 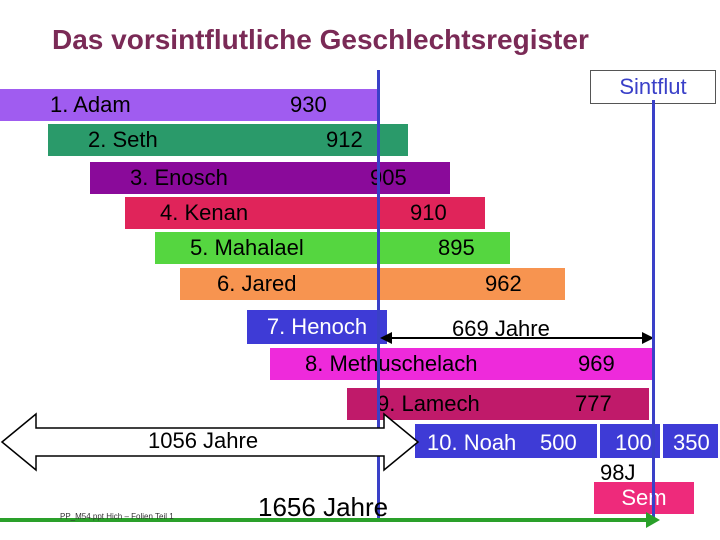 I want to click on bar-enosch: 3. Enosch 905, so click(x=270, y=178).